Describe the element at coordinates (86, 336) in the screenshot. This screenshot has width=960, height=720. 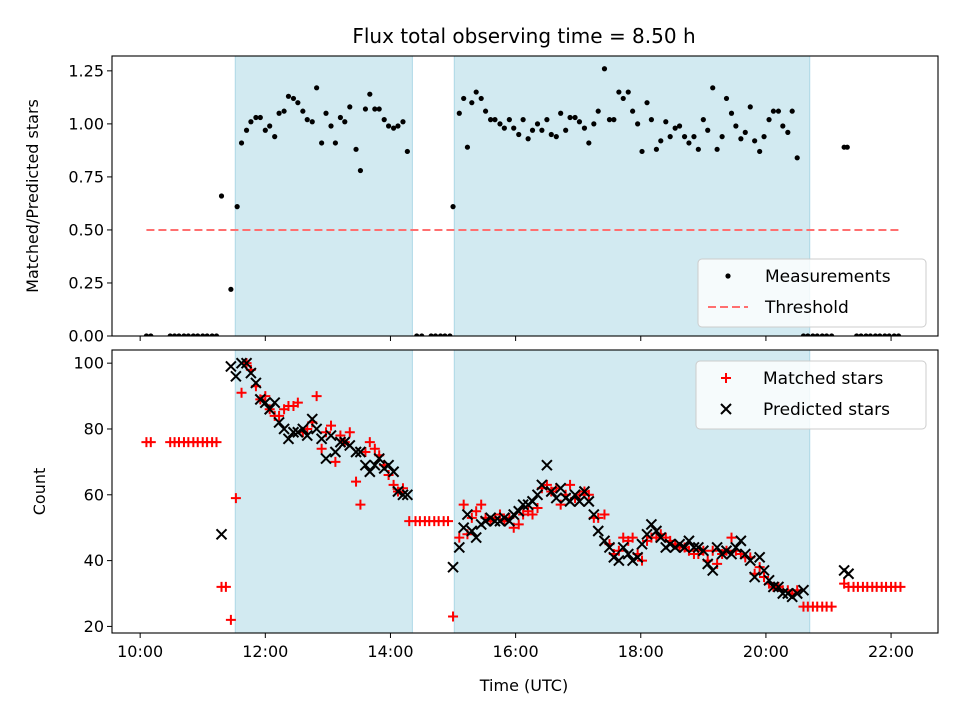
I see `y-tick-label: 0.00` at that location.